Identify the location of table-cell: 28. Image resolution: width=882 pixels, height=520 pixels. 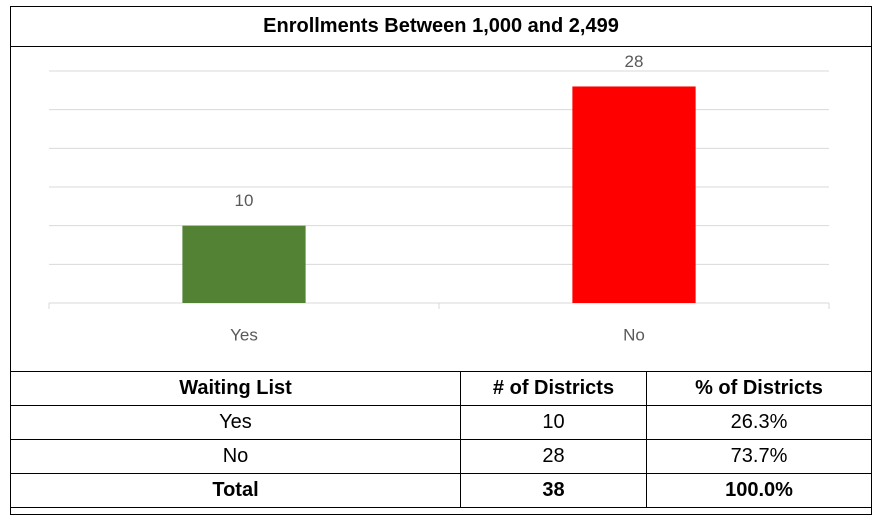
(553, 456).